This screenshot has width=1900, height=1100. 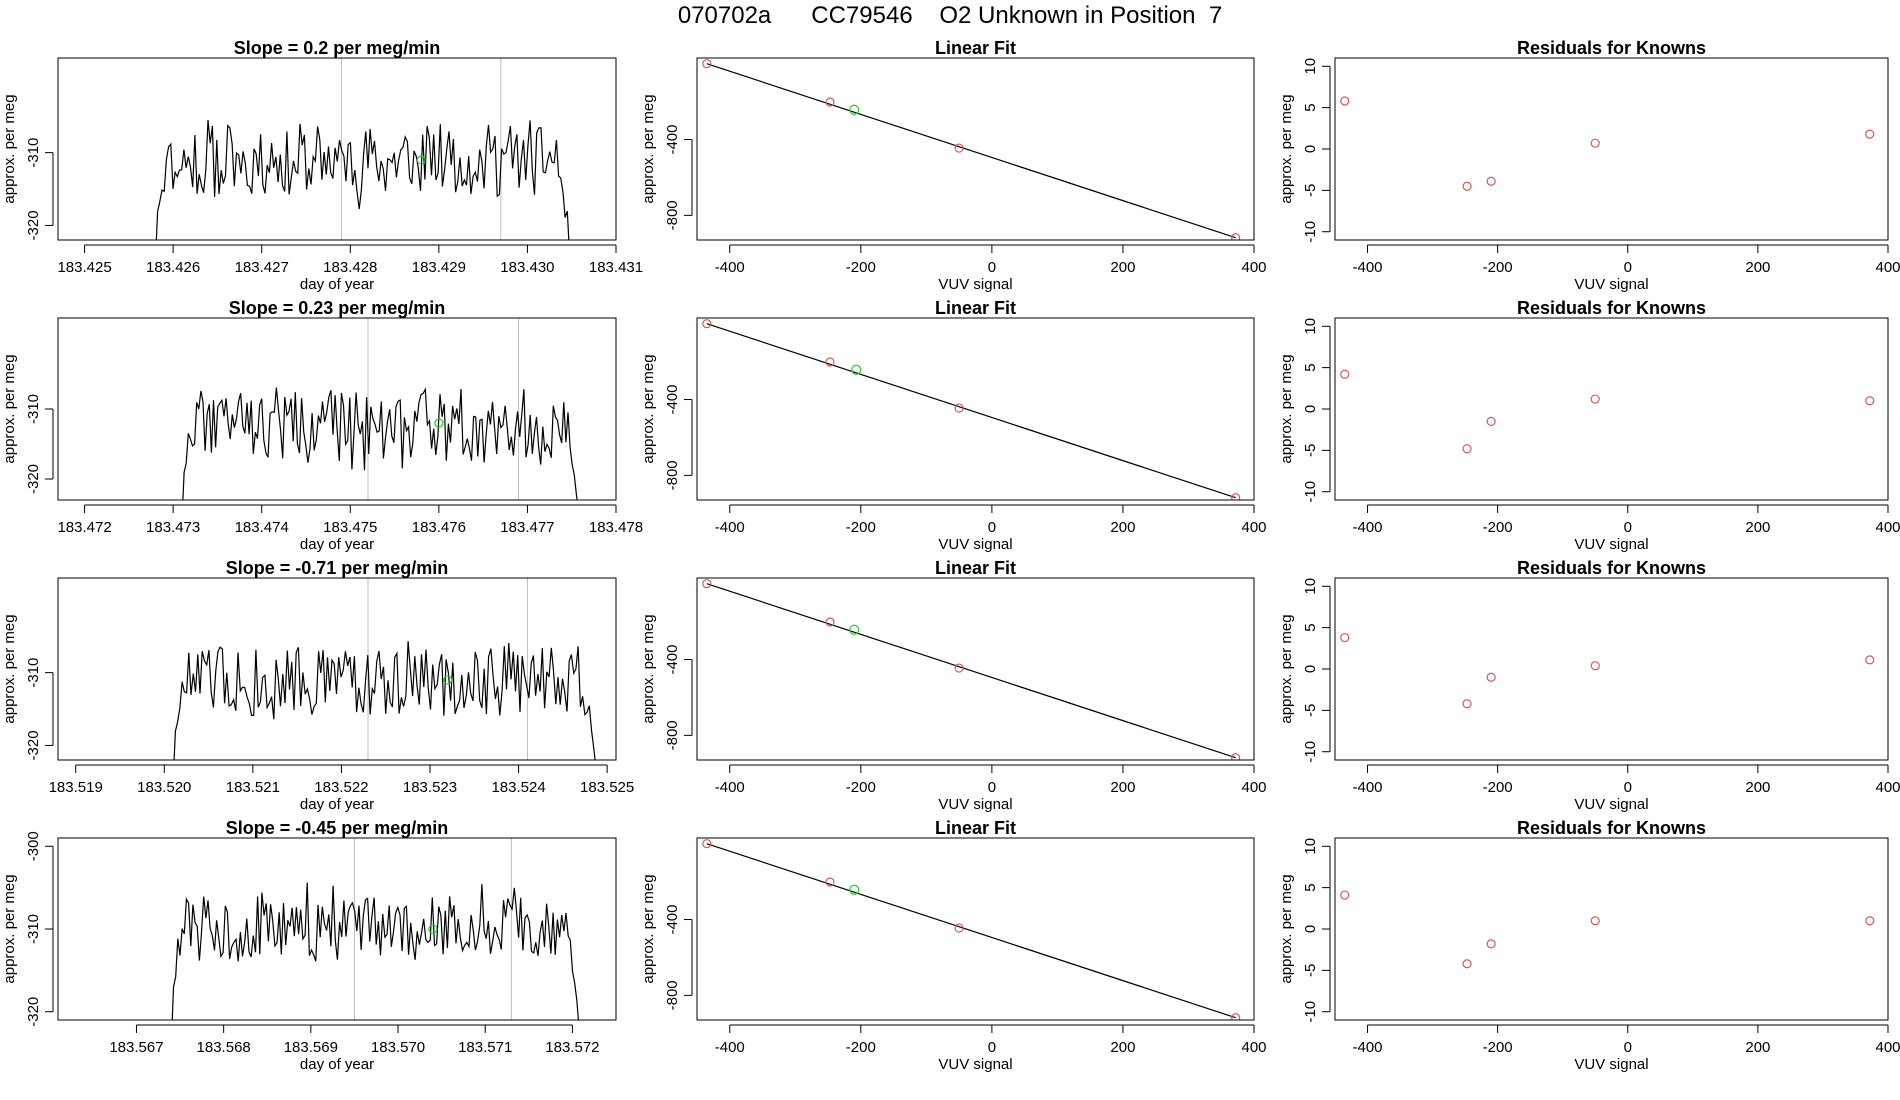 What do you see at coordinates (975, 828) in the screenshot?
I see `panel-title: Linear Fit` at bounding box center [975, 828].